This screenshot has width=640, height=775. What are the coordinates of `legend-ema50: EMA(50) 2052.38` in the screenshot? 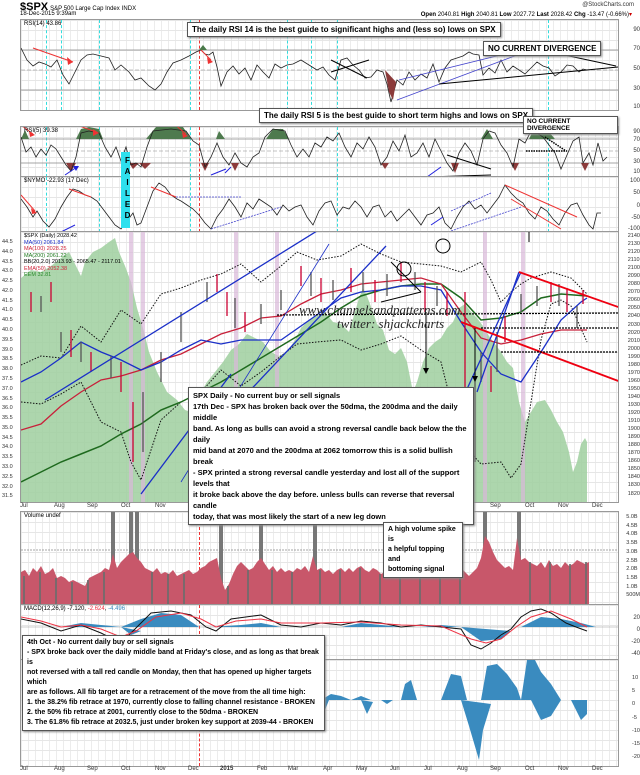 It's located at (46, 268).